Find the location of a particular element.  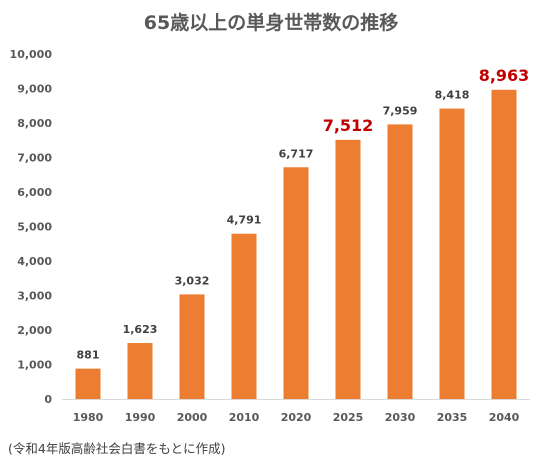

data-label: 1,623 is located at coordinates (140, 329).